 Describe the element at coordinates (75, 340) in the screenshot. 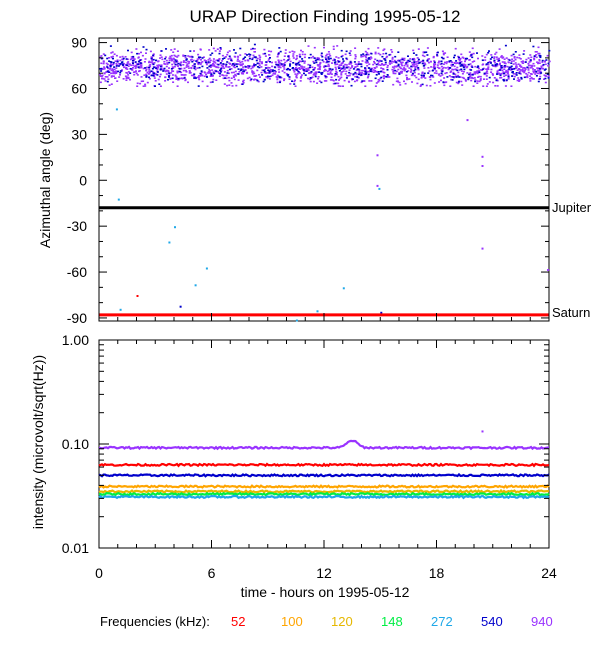

I see `intensity-ytick-label: 1.00` at that location.